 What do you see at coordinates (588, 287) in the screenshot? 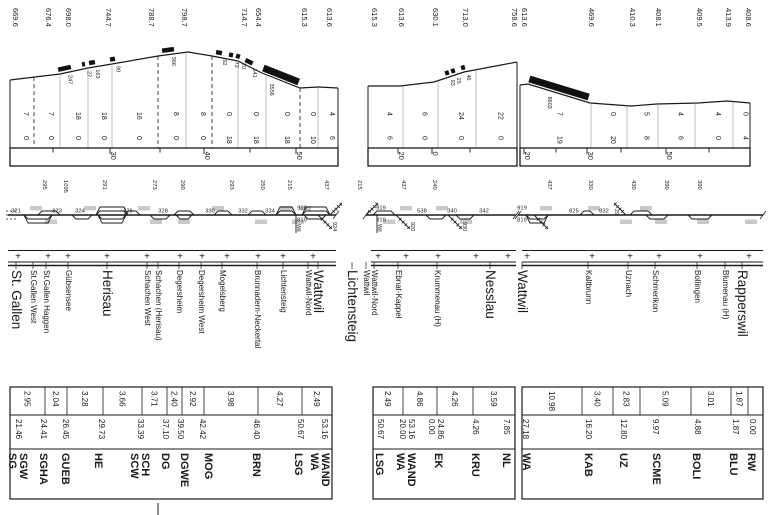
I see `station-name-minor: Kaltbrunn` at bounding box center [588, 287].